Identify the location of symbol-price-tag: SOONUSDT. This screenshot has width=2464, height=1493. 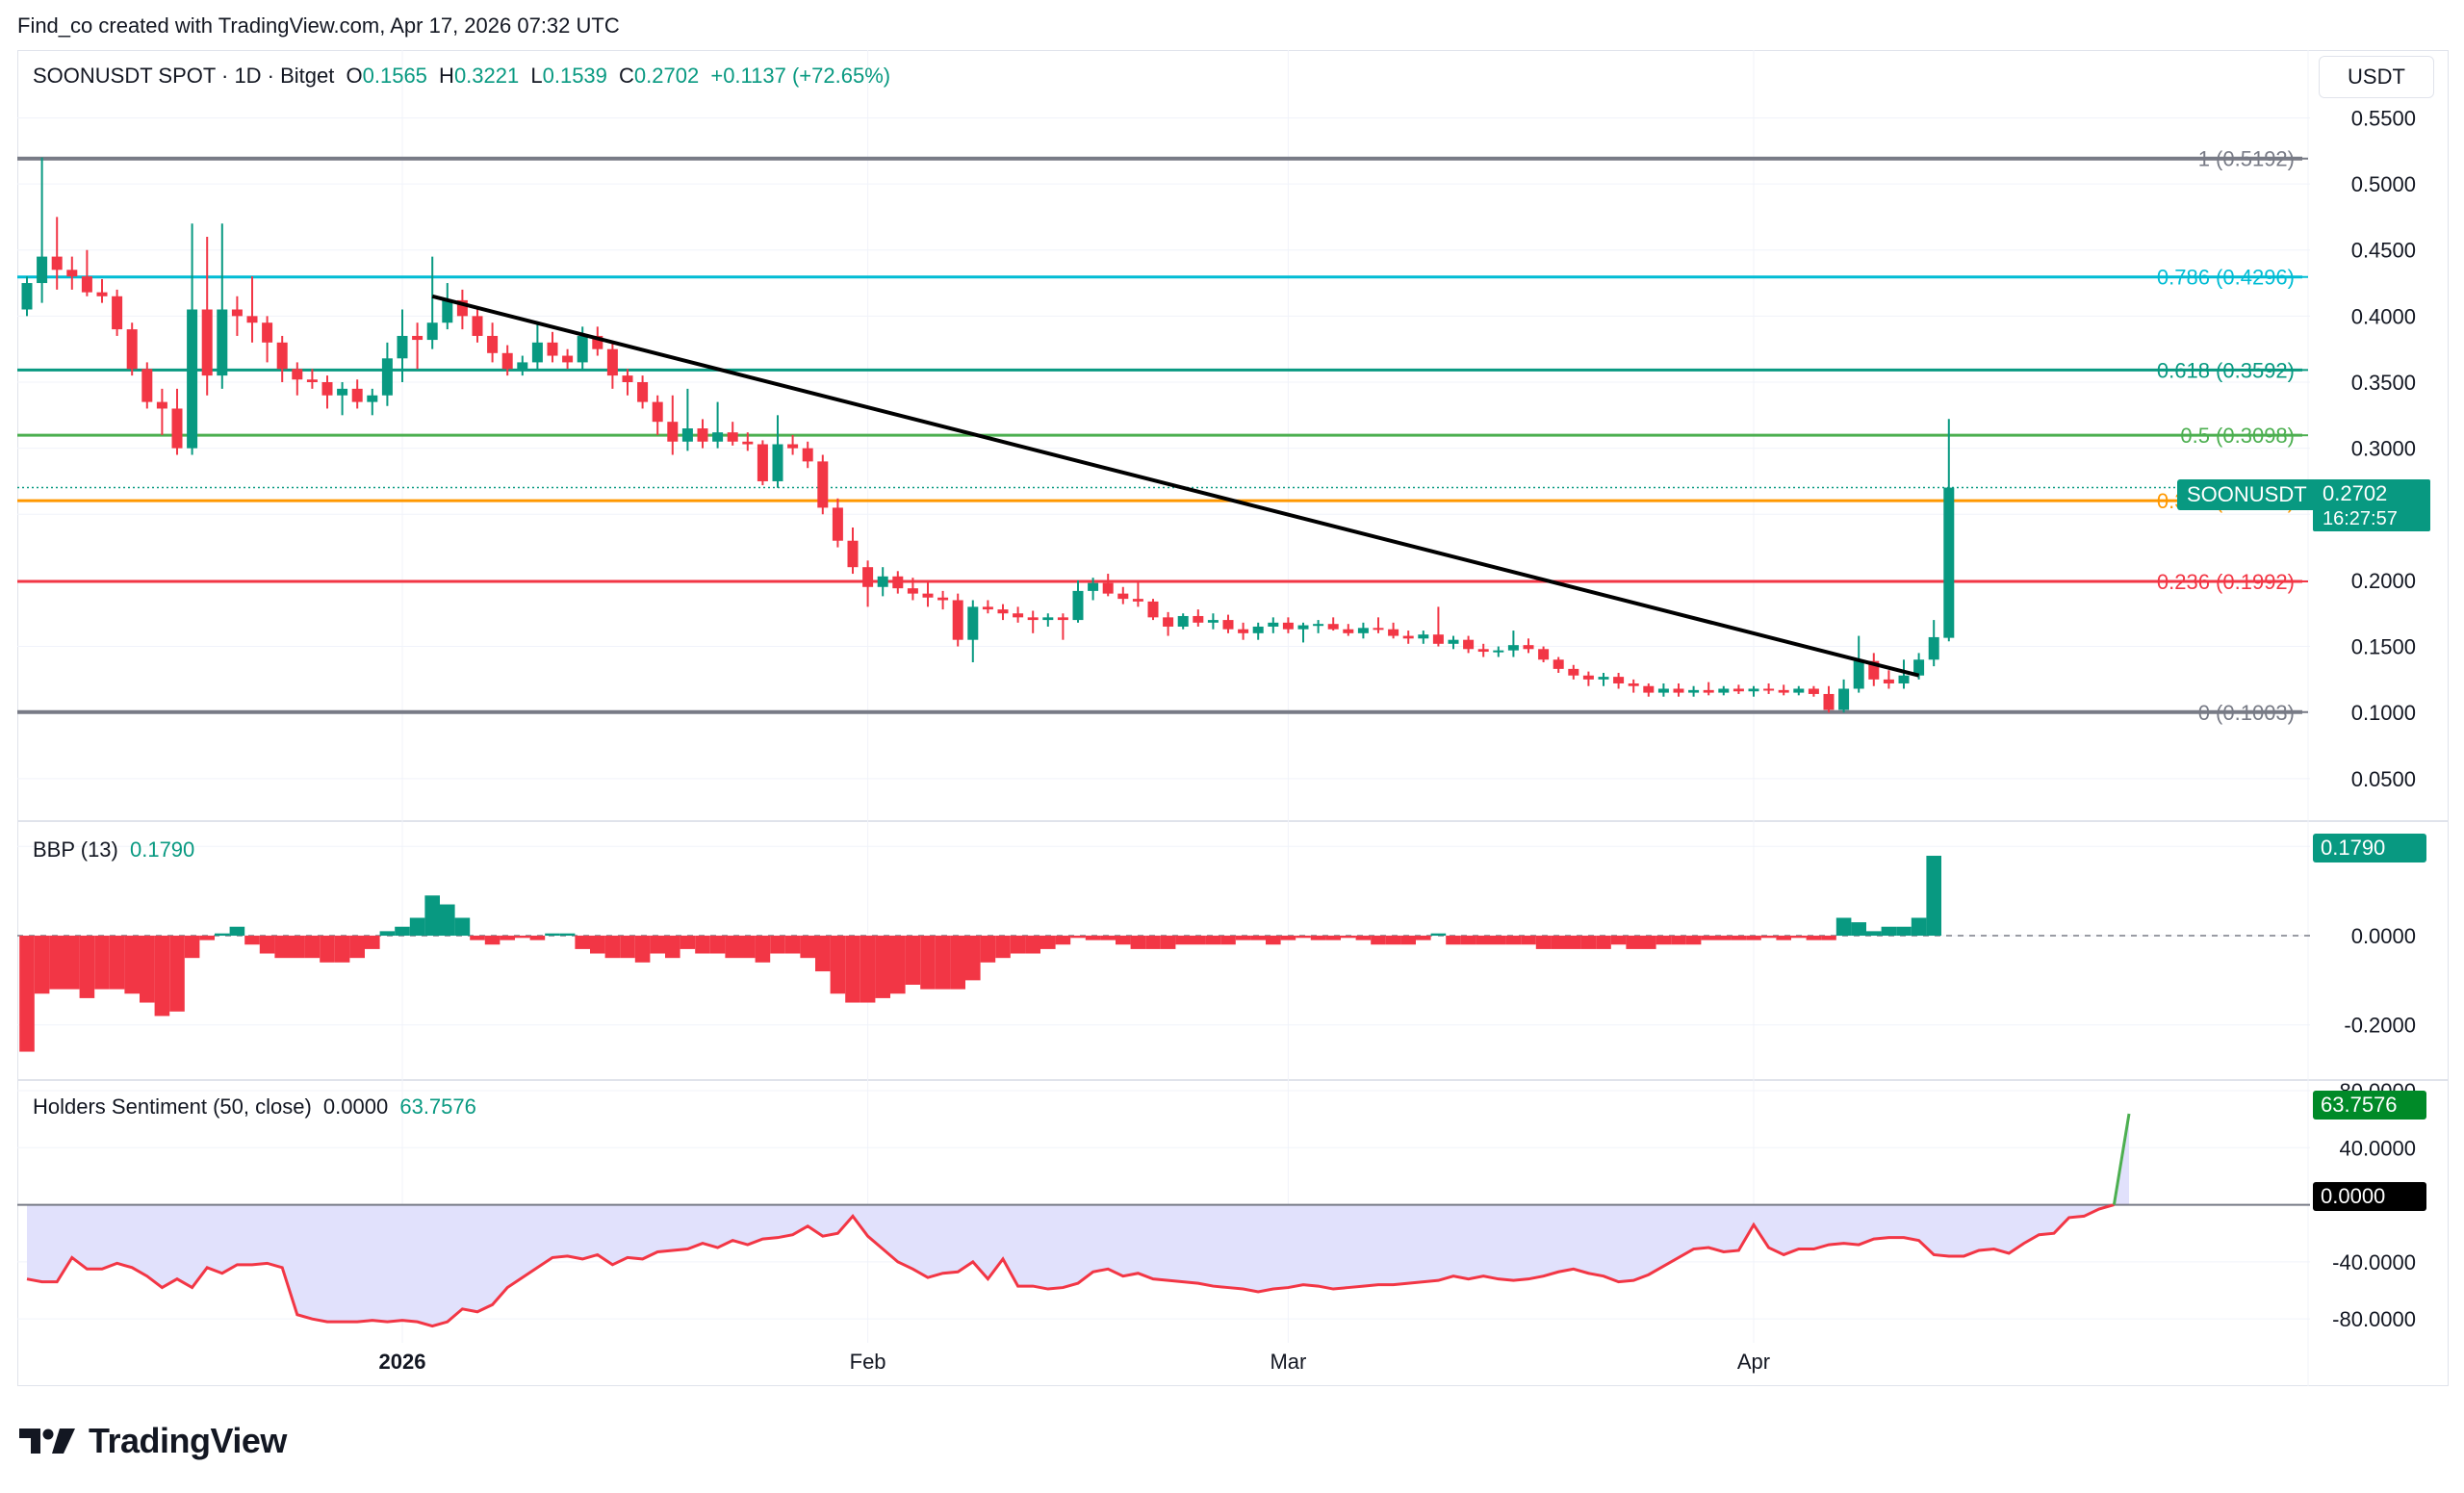
(2247, 495).